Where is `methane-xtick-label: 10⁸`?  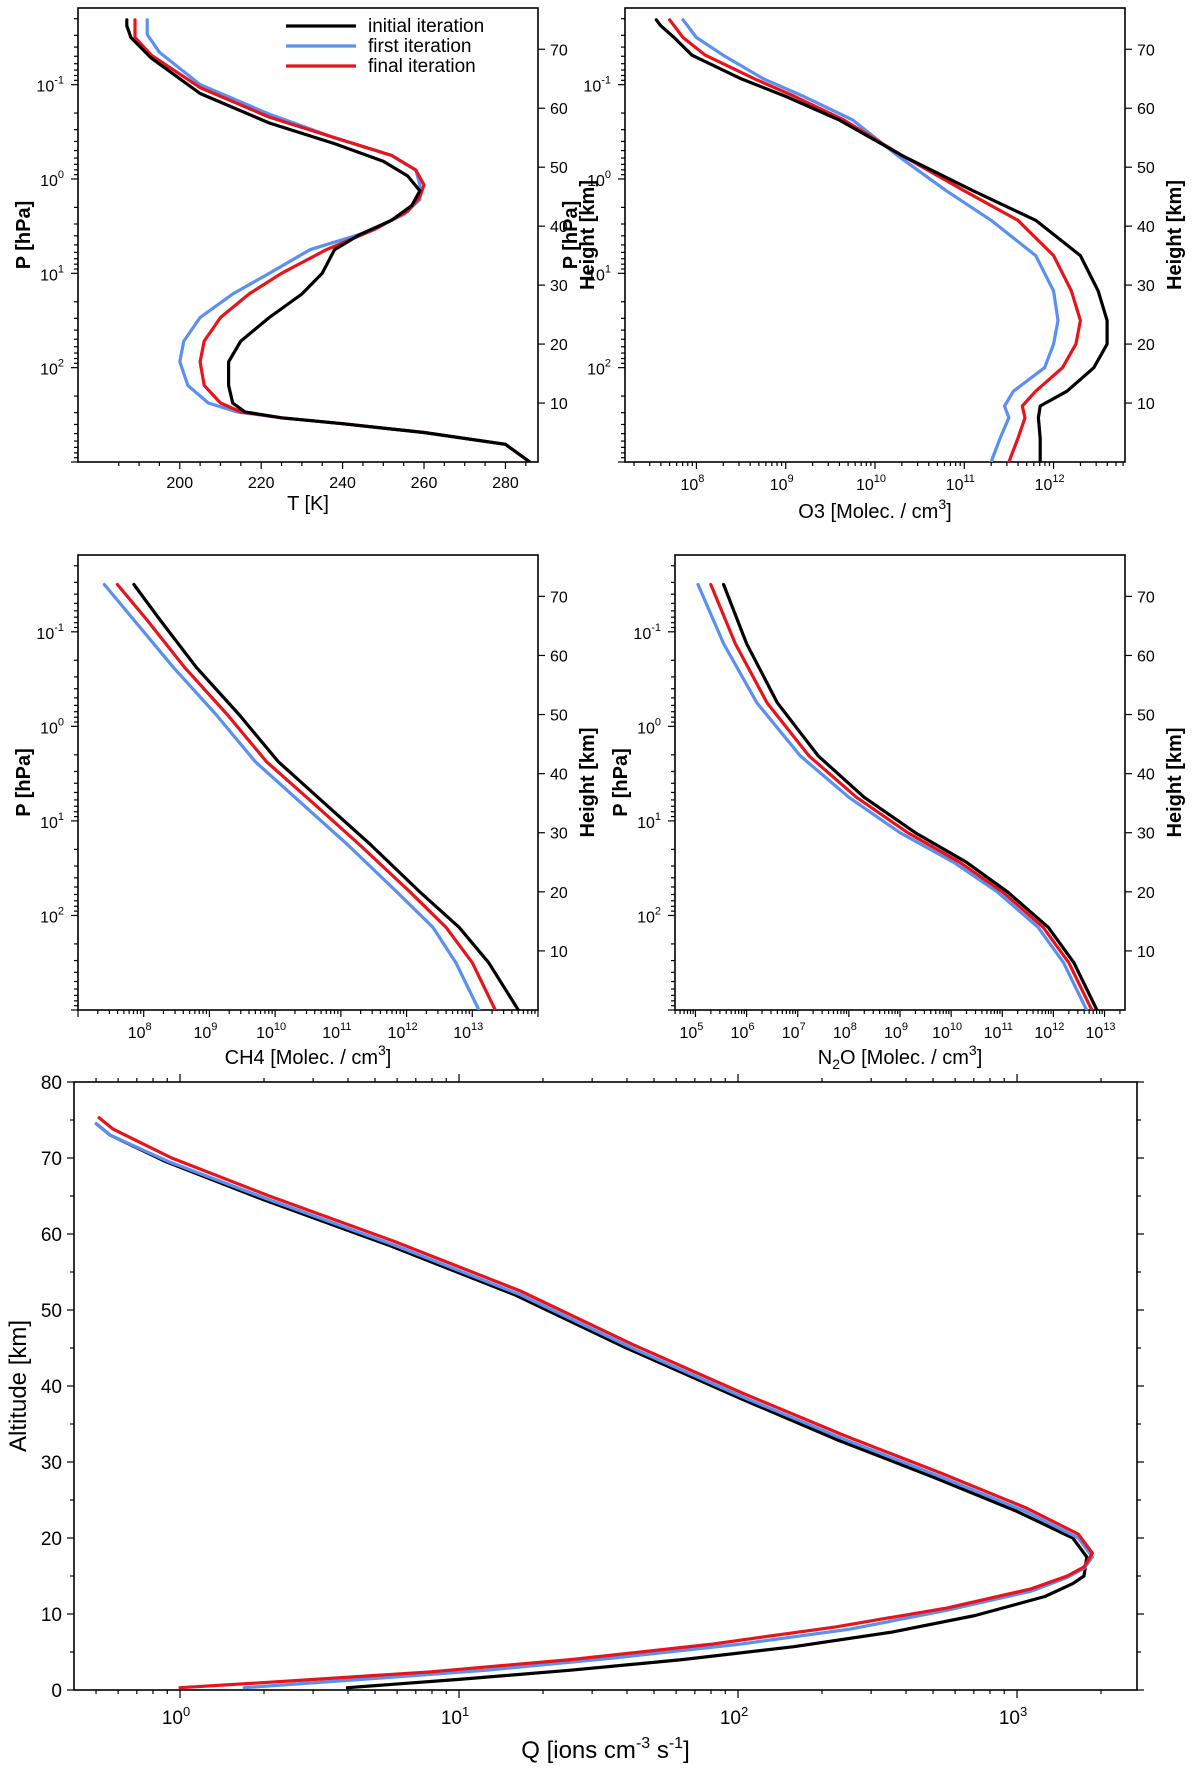
methane-xtick-label: 10⁸ is located at coordinates (140, 1031).